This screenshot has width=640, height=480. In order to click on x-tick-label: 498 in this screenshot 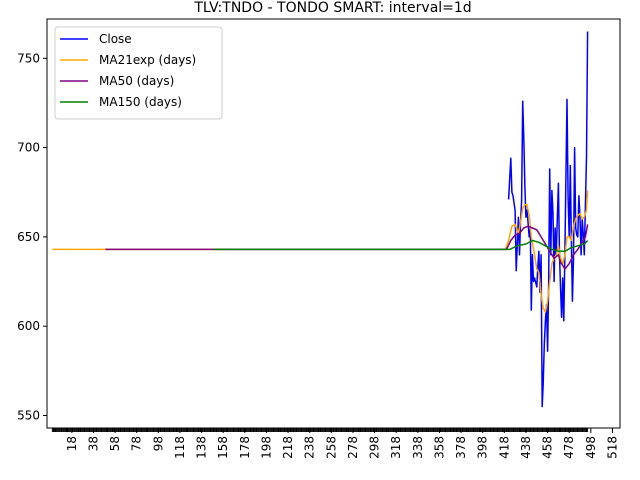, I will do `click(591, 447)`.